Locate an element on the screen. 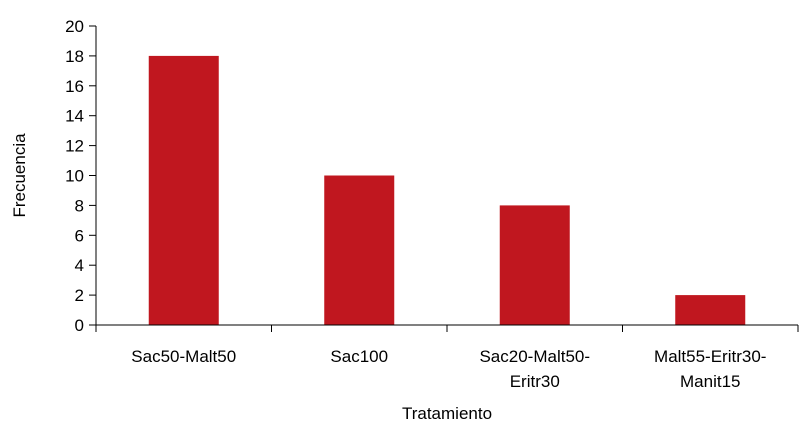 This screenshot has width=799, height=429. category-label-line: Malt55-Eritr30- is located at coordinates (710, 356).